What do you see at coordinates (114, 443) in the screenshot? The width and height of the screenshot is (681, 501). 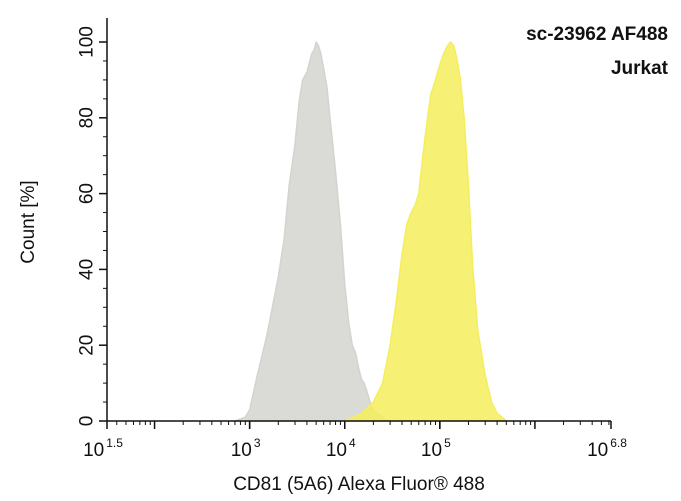 I see `x-tick-exponent: 1.5` at bounding box center [114, 443].